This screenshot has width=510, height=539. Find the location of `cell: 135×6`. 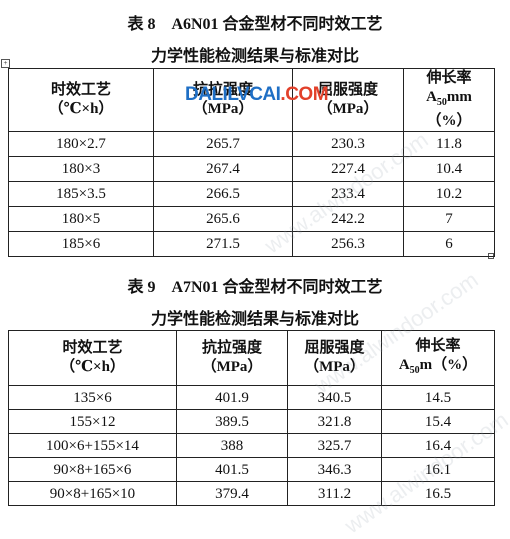

cell: 135×6 is located at coordinates (92, 397).